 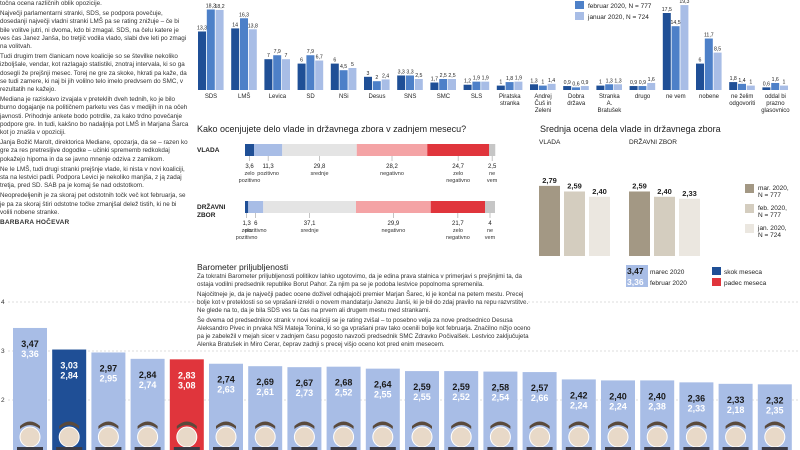 What do you see at coordinates (269, 167) in the screenshot?
I see `segment-value: 11,3` at bounding box center [269, 167].